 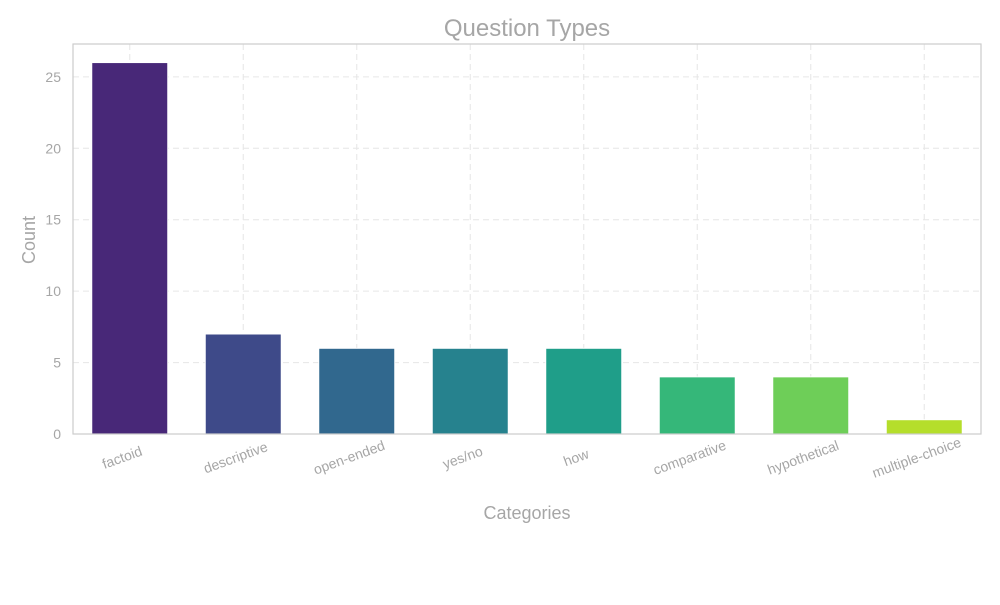 I want to click on x-tick-label: descriptive, so click(x=235, y=457).